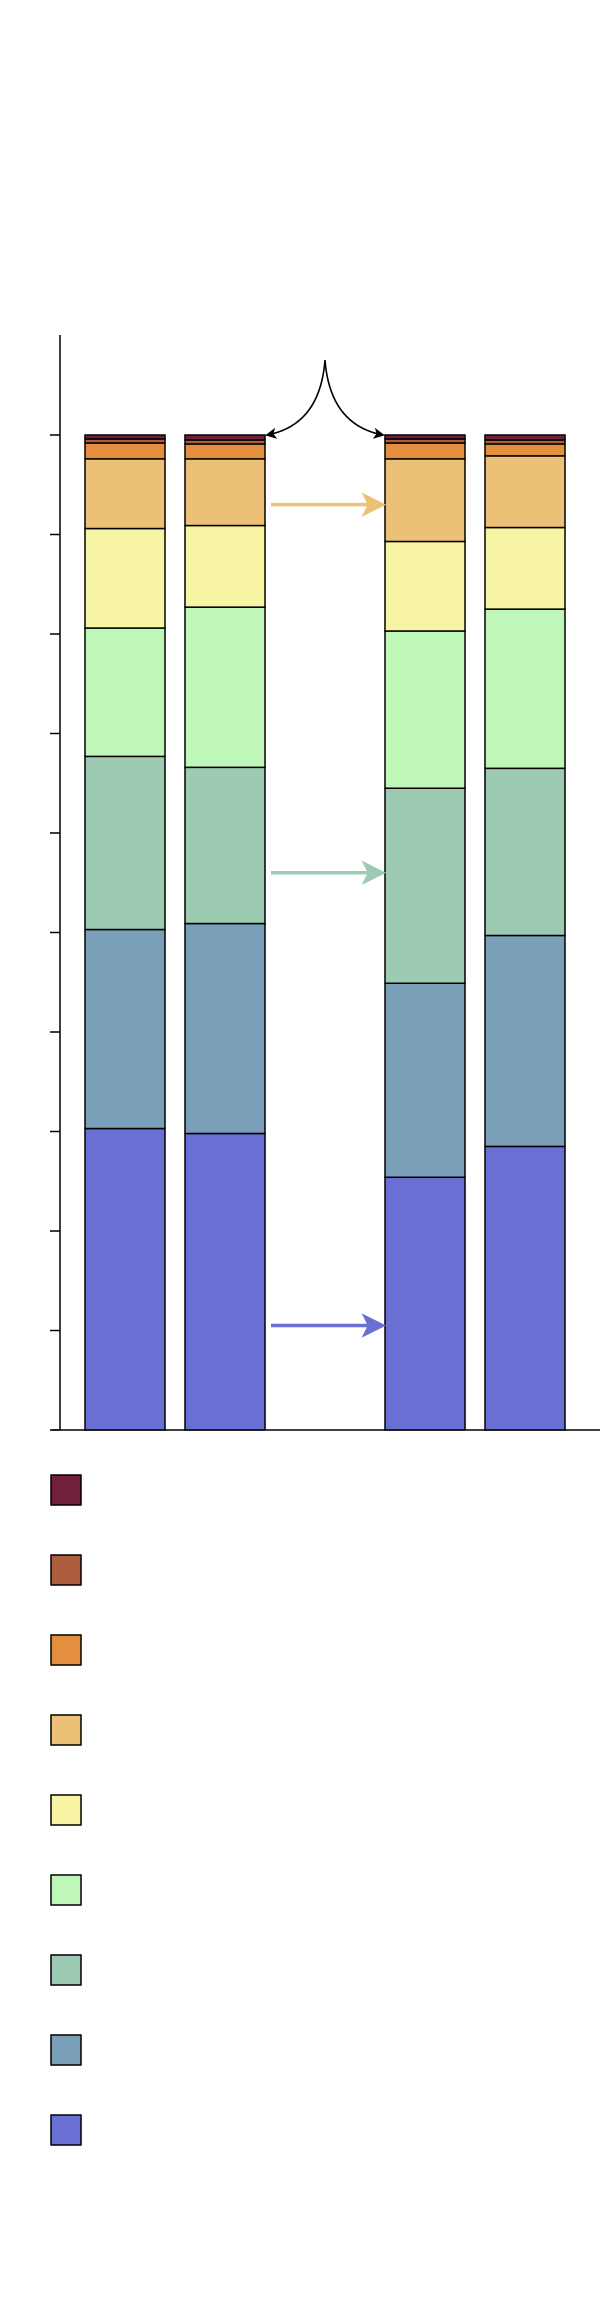 Image resolution: width=600 pixels, height=2300 pixels. I want to click on curved-double-arrow-annotation, so click(325, 399).